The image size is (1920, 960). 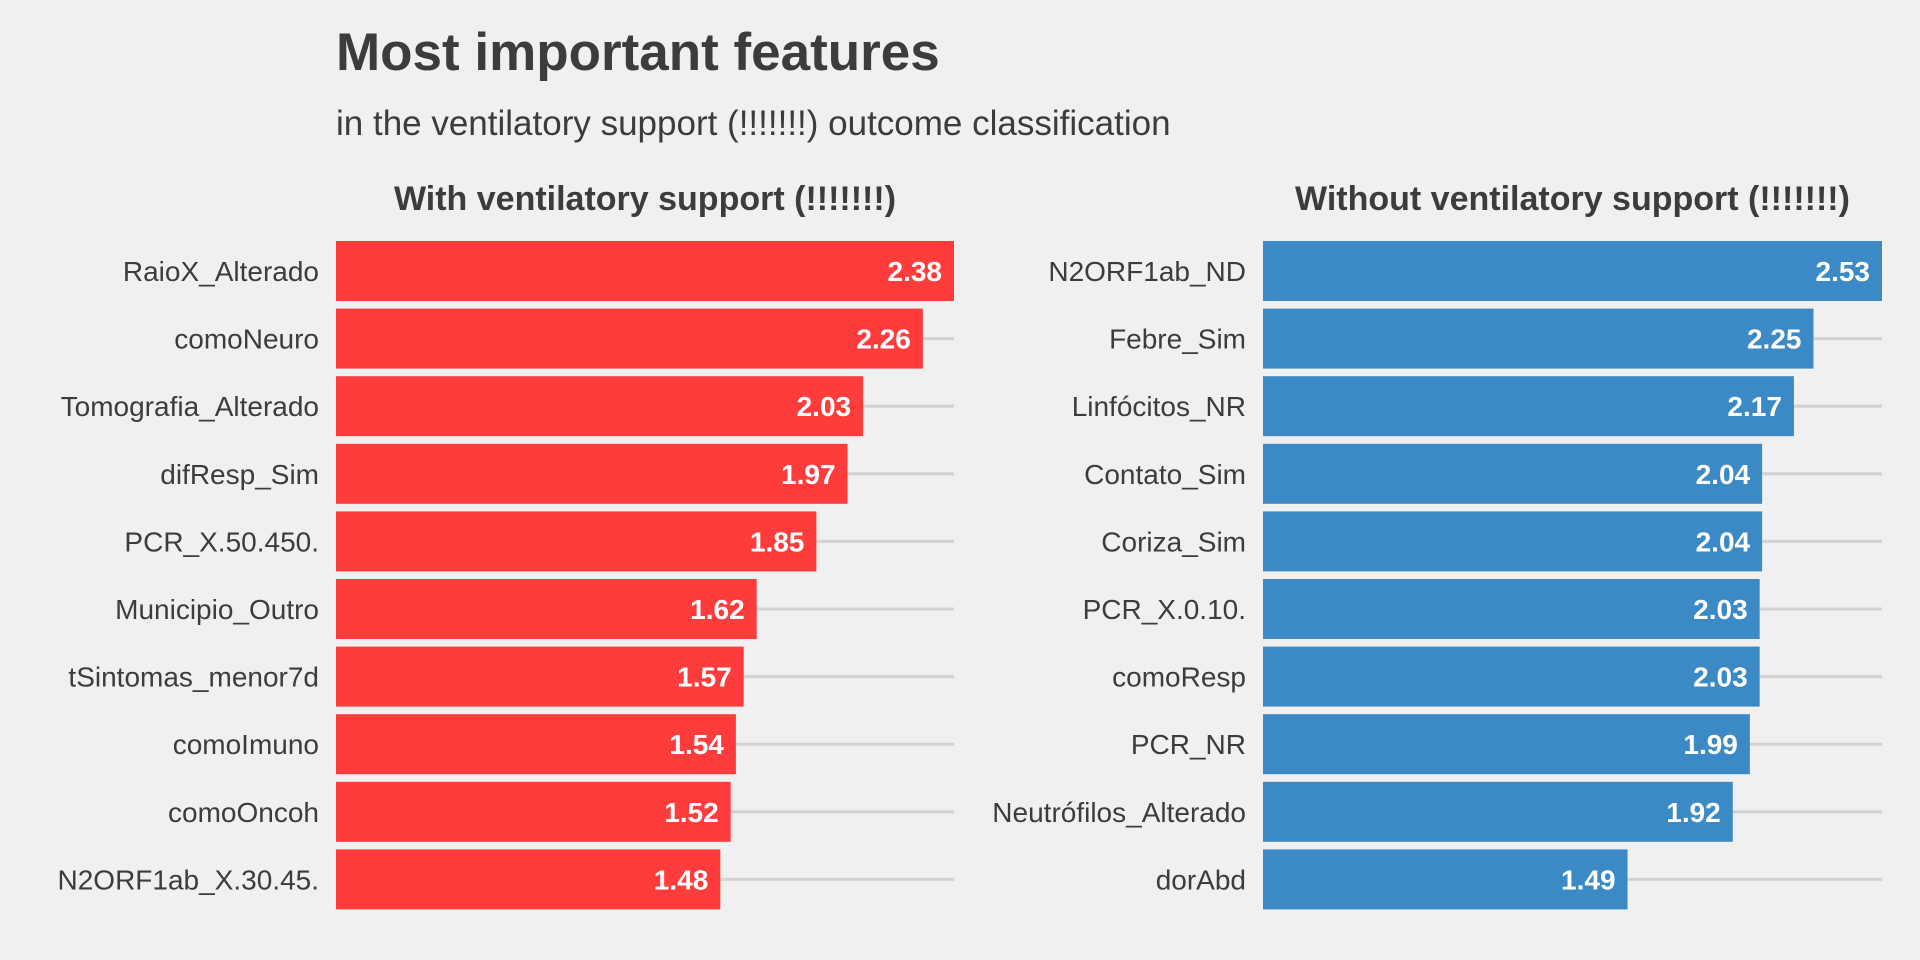 What do you see at coordinates (1177, 339) in the screenshot?
I see `category-label: Febre_Sim` at bounding box center [1177, 339].